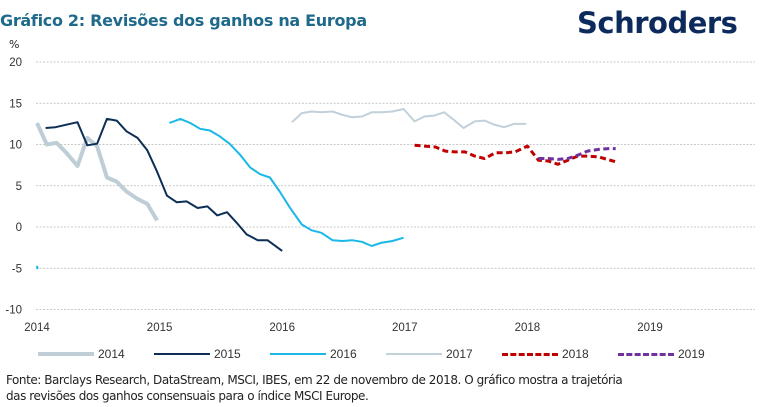 This screenshot has height=407, width=770. Describe the element at coordinates (577, 154) in the screenshot. I see `series-line-2019` at that location.